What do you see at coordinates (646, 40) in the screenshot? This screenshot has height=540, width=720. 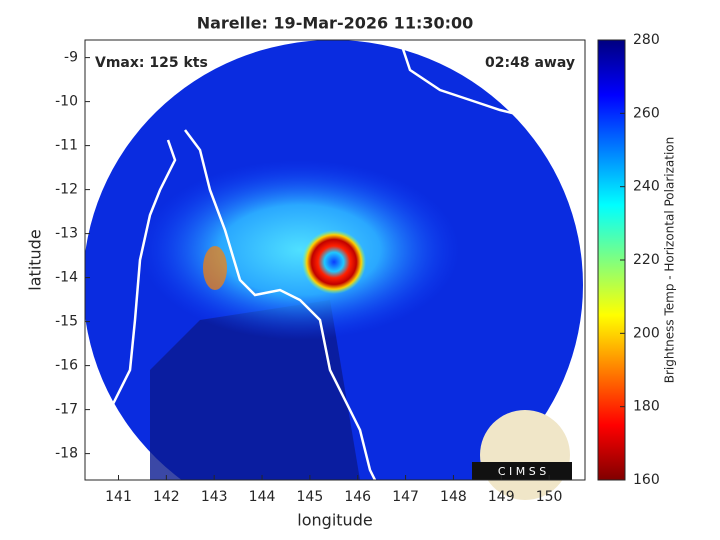 I see `colorbar-tick-label: 280` at bounding box center [646, 40].